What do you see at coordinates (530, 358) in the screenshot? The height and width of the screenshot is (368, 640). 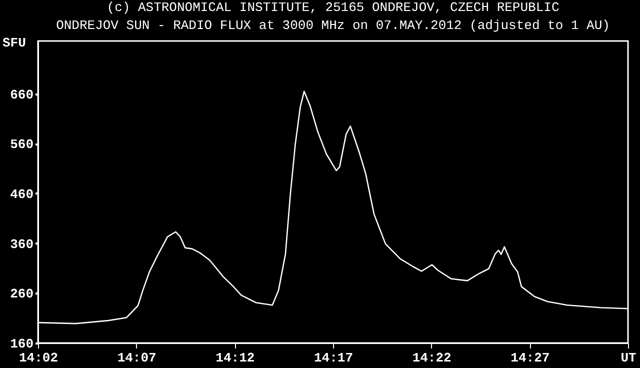 I see `x-tick-label: 14:27` at bounding box center [530, 358].